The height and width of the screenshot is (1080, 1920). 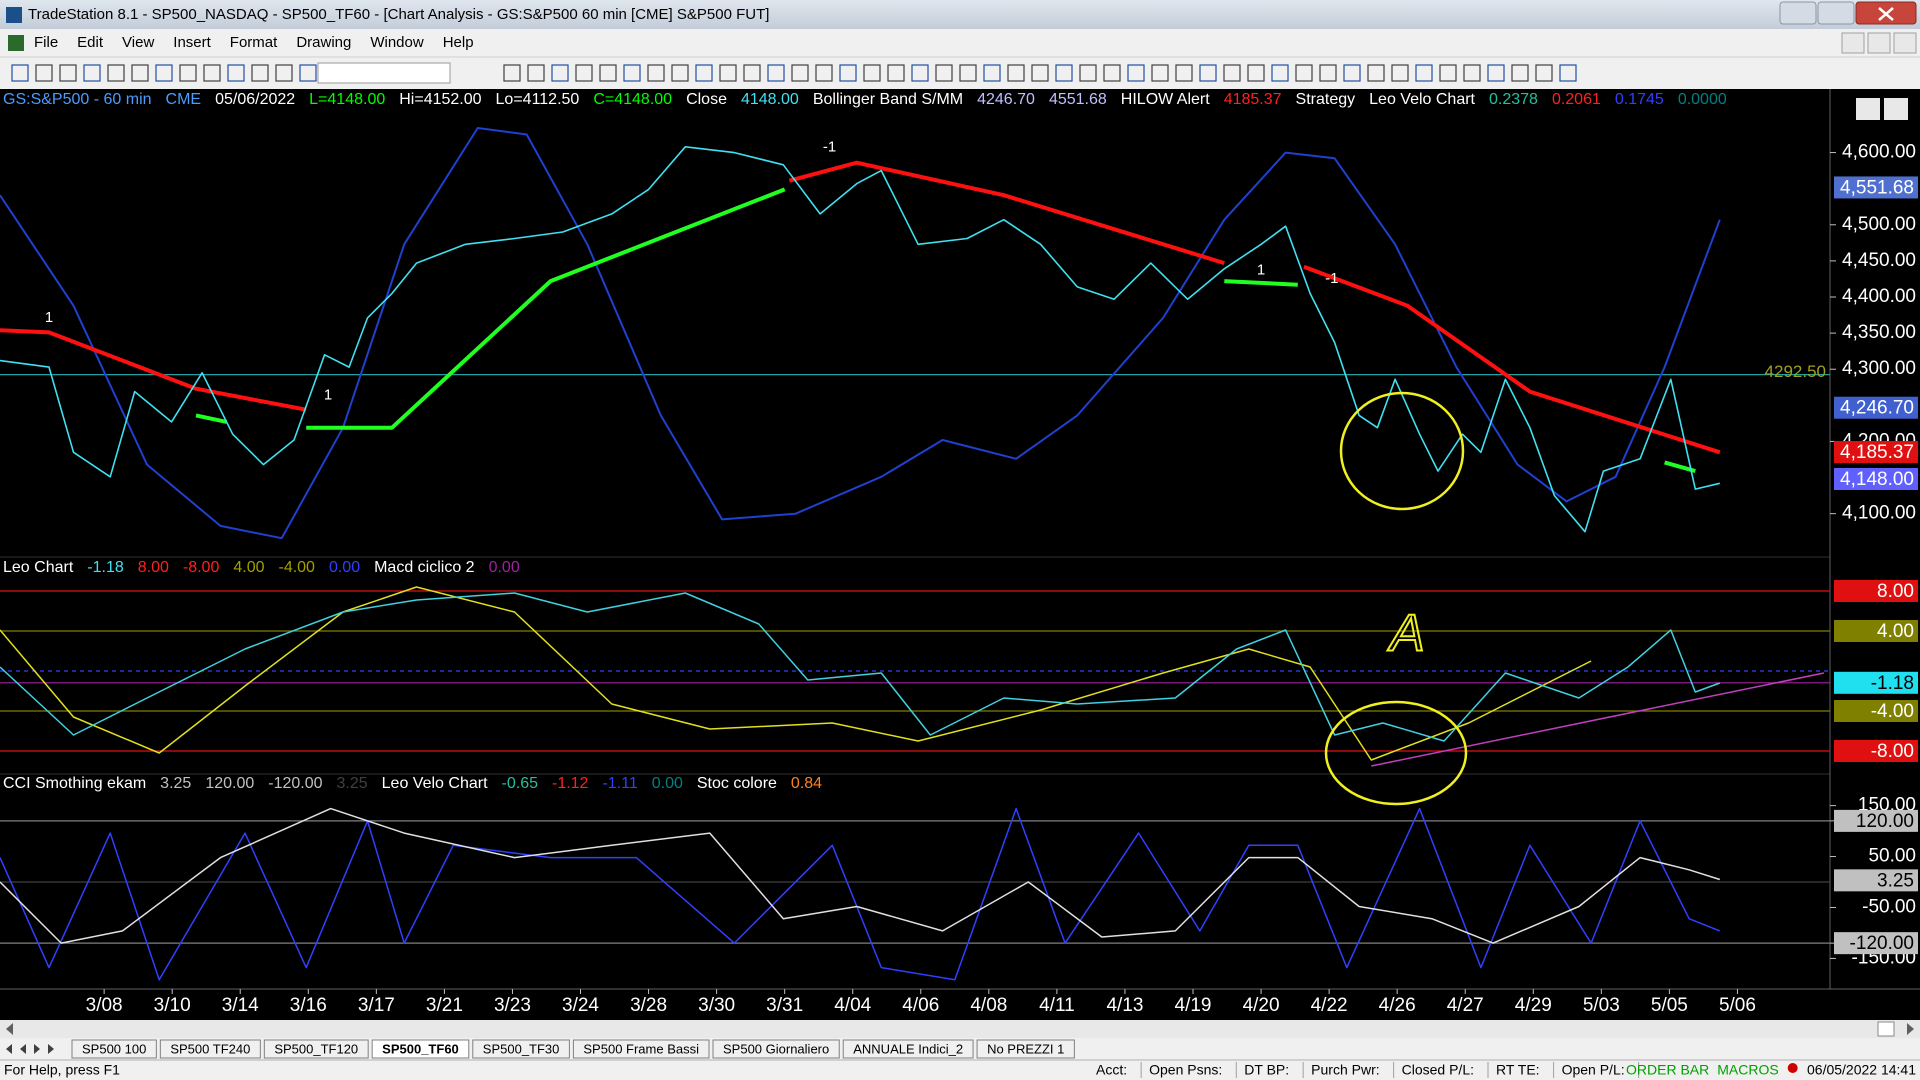 What do you see at coordinates (1879, 43) in the screenshot?
I see `mdi-restore` at bounding box center [1879, 43].